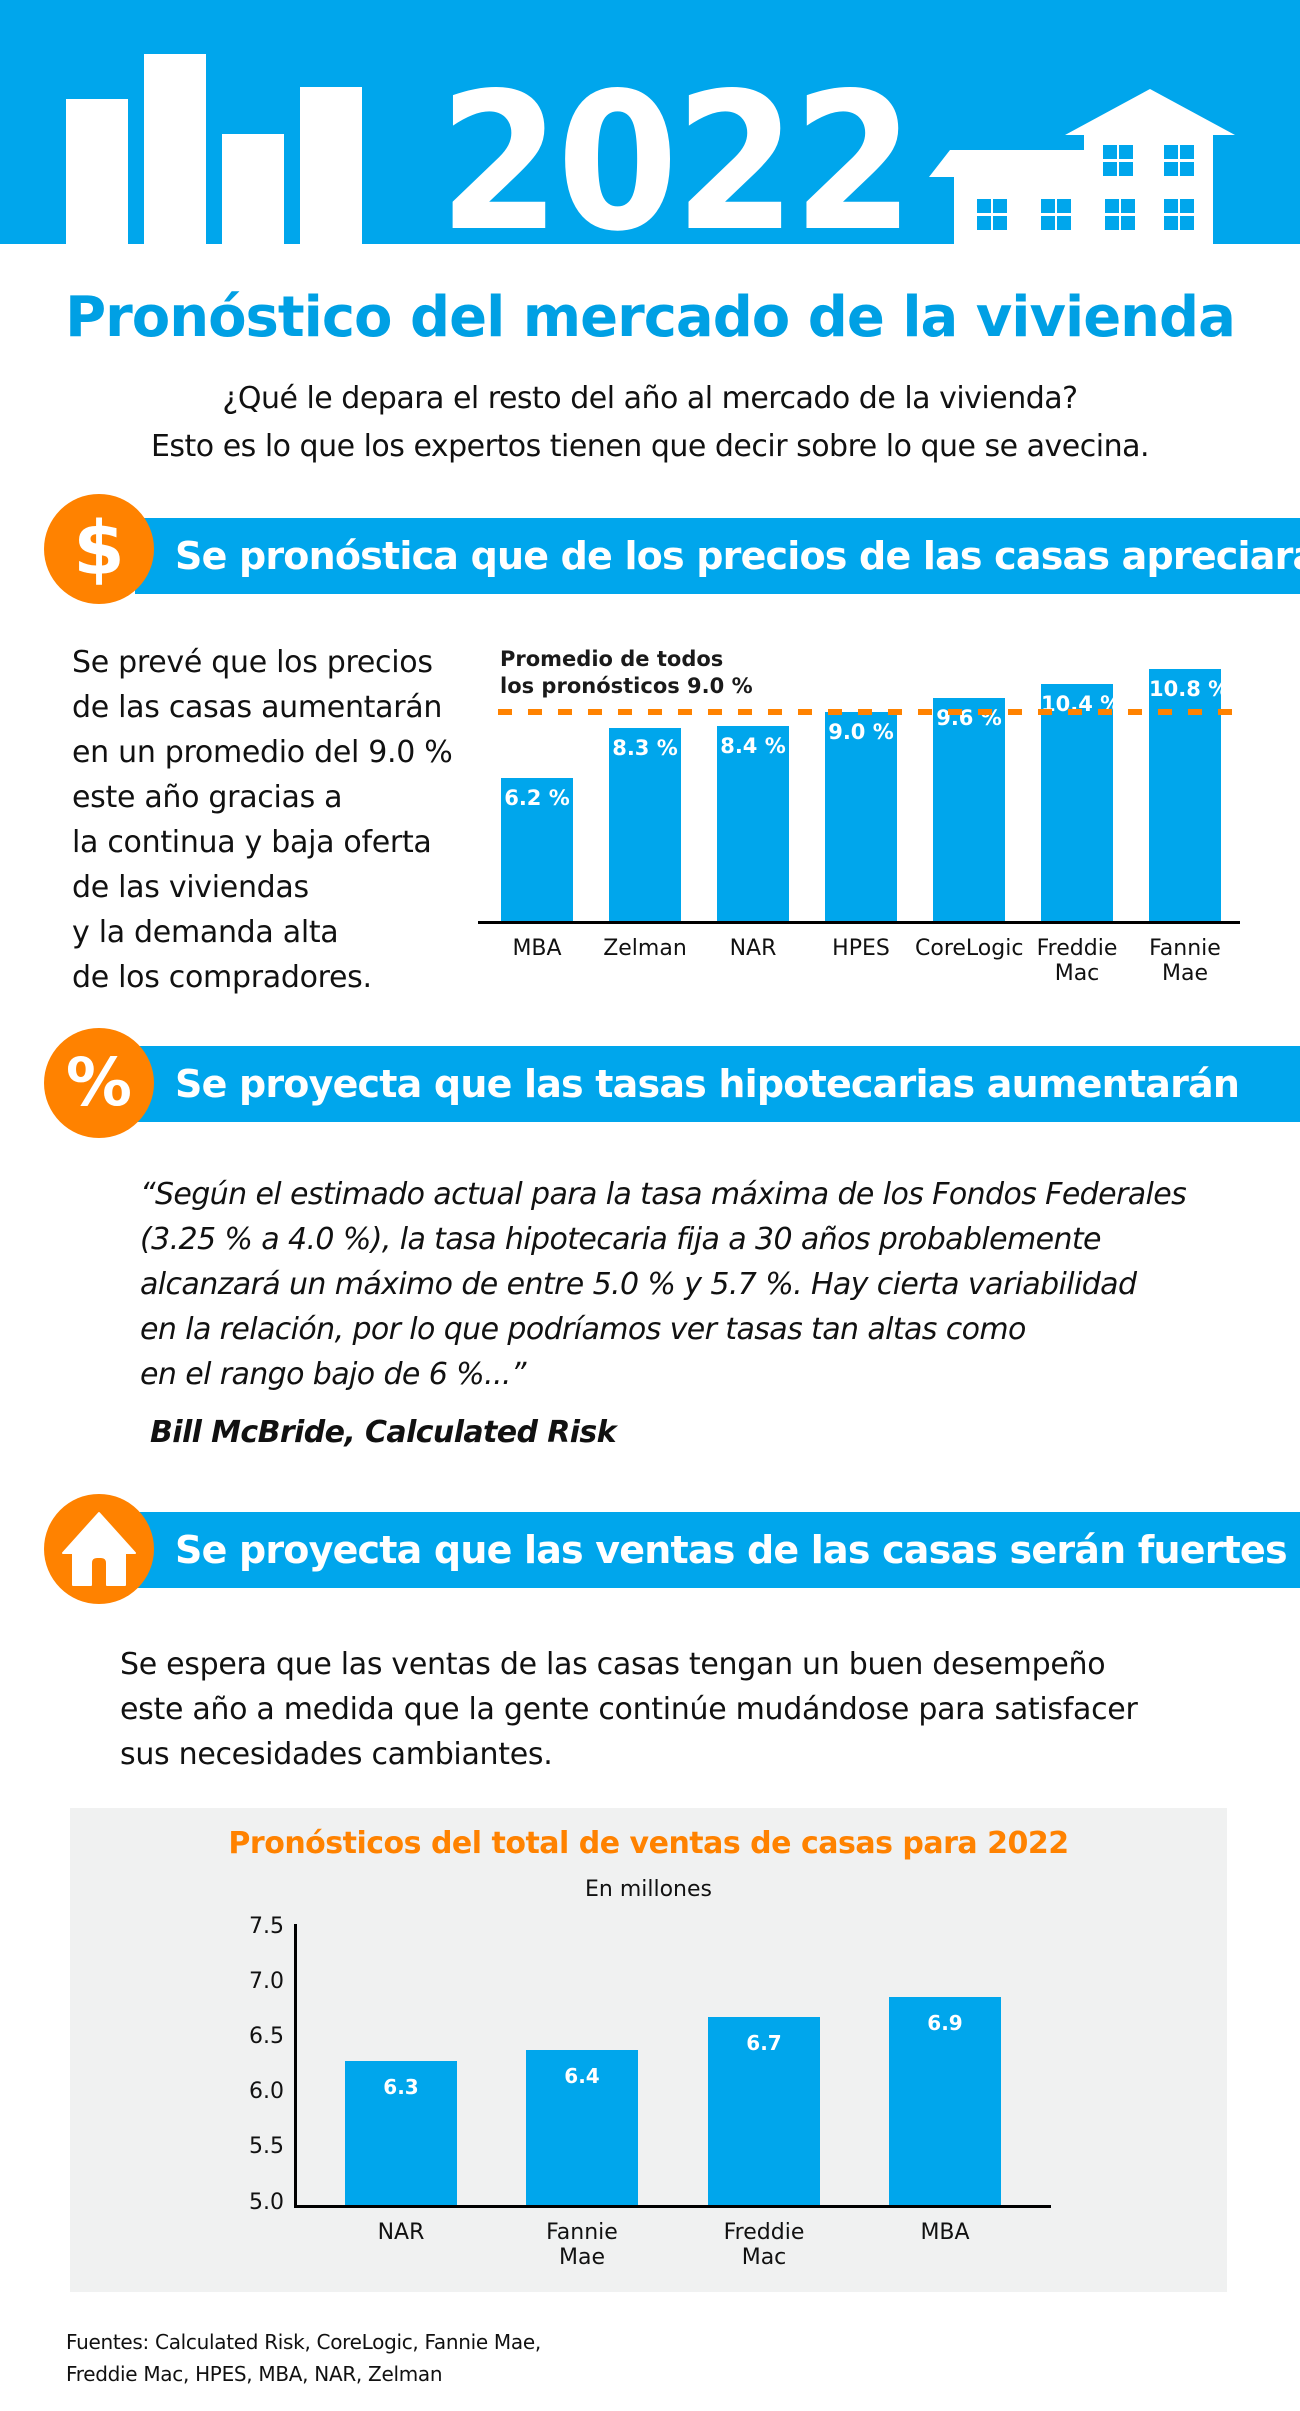  Describe the element at coordinates (645, 825) in the screenshot. I see `bar-zelman: 8.3 %` at that location.